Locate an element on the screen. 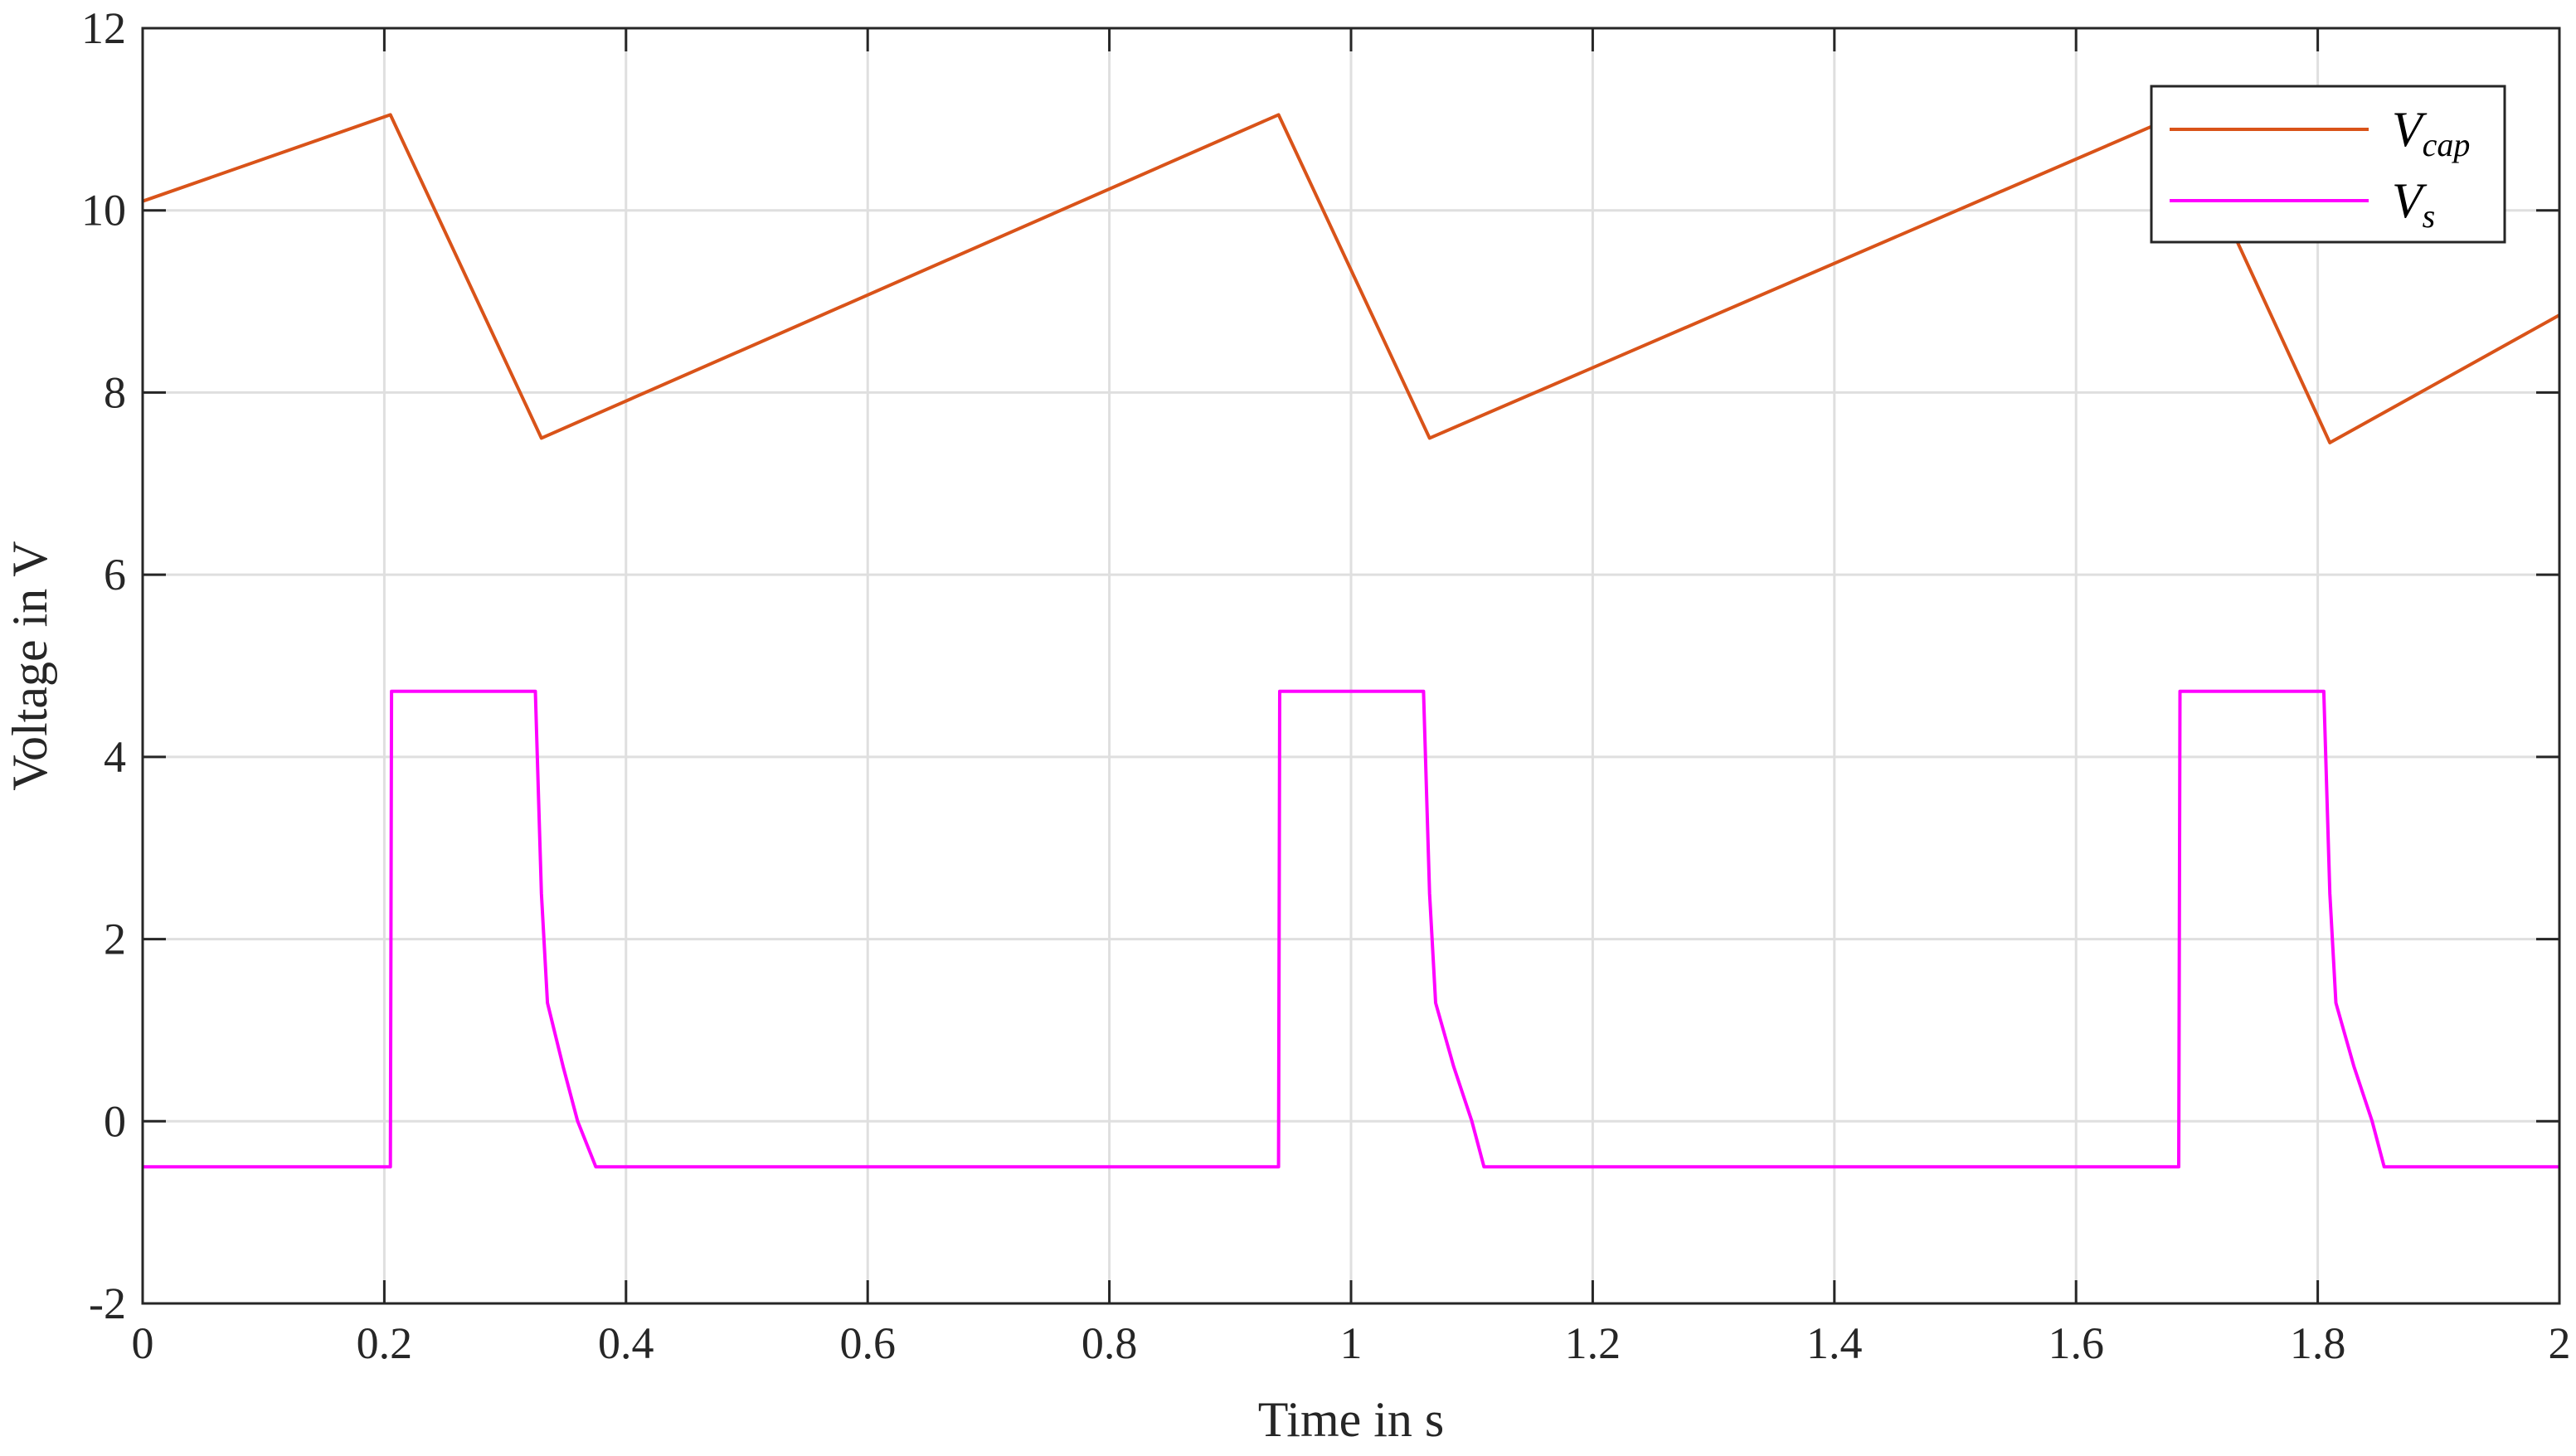  y-tick-label: 4 is located at coordinates (115, 757).